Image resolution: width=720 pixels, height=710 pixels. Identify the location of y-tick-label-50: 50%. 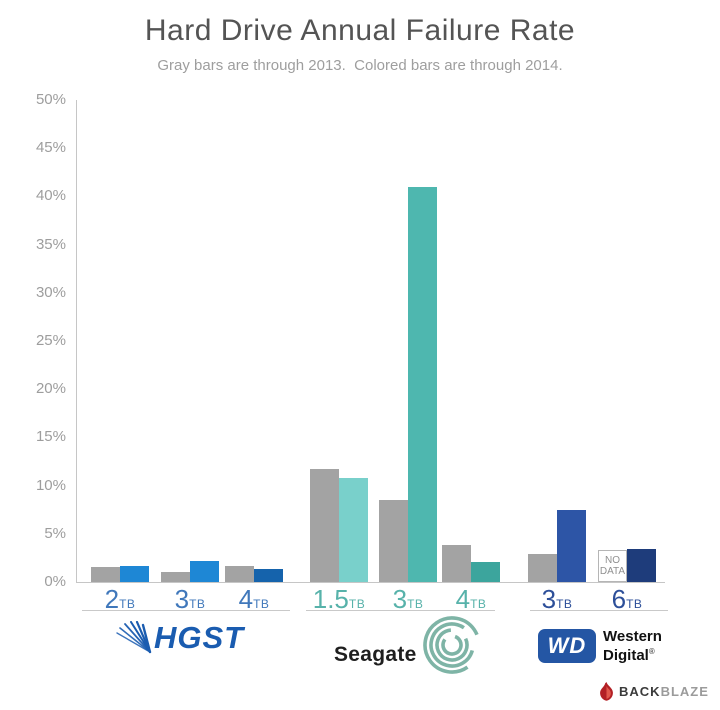
(50, 99).